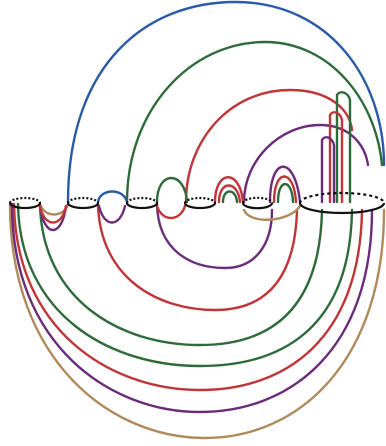  Describe the element at coordinates (214, 236) in the screenshot. I see `purple-lower-arc-inner` at that location.